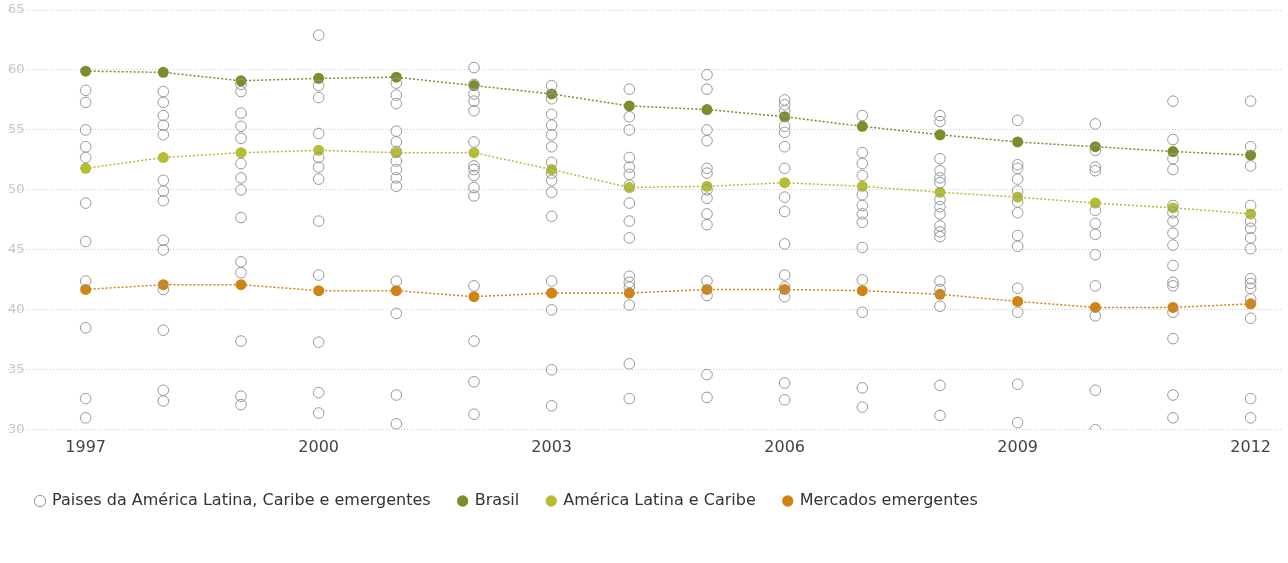  I want to click on x-tick-label: 1997, so click(86, 446).